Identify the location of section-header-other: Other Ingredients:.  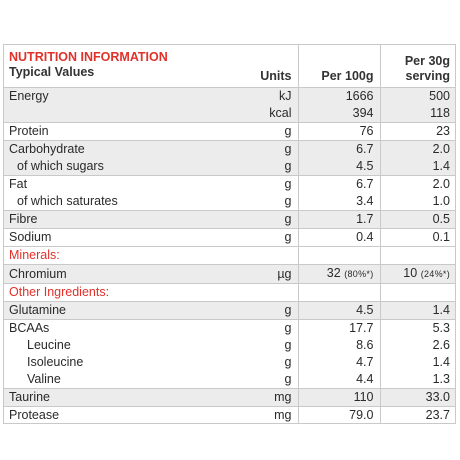
(229, 292).